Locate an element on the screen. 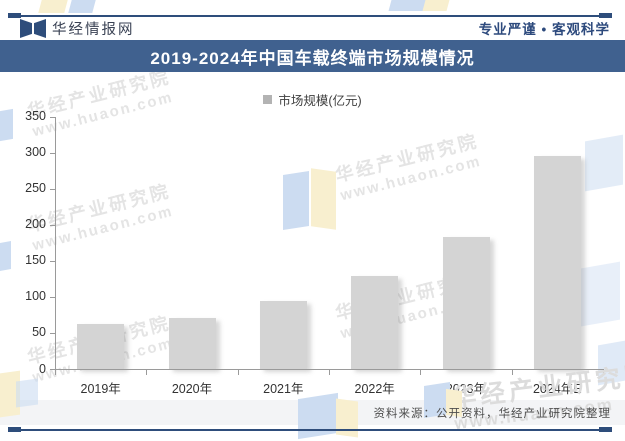  brand-name: 华经情报网 is located at coordinates (93, 30).